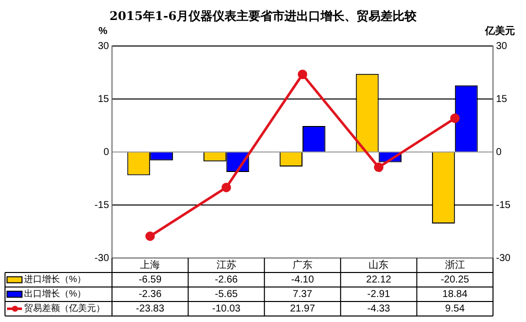 This screenshot has height=322, width=526. Describe the element at coordinates (455, 294) in the screenshot. I see `data-label: 18.84` at that location.